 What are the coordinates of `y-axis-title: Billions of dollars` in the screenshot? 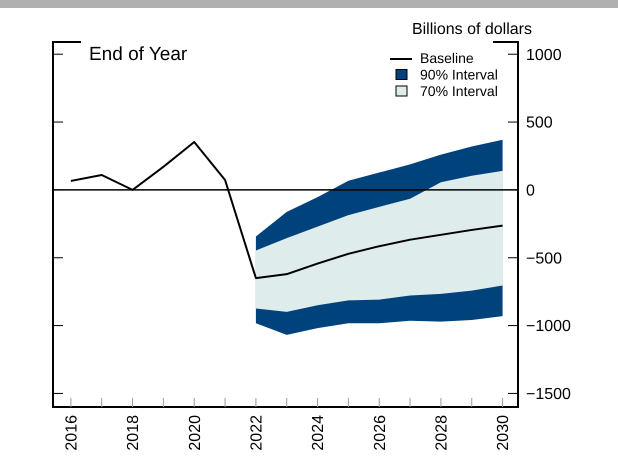 It's located at (472, 29).